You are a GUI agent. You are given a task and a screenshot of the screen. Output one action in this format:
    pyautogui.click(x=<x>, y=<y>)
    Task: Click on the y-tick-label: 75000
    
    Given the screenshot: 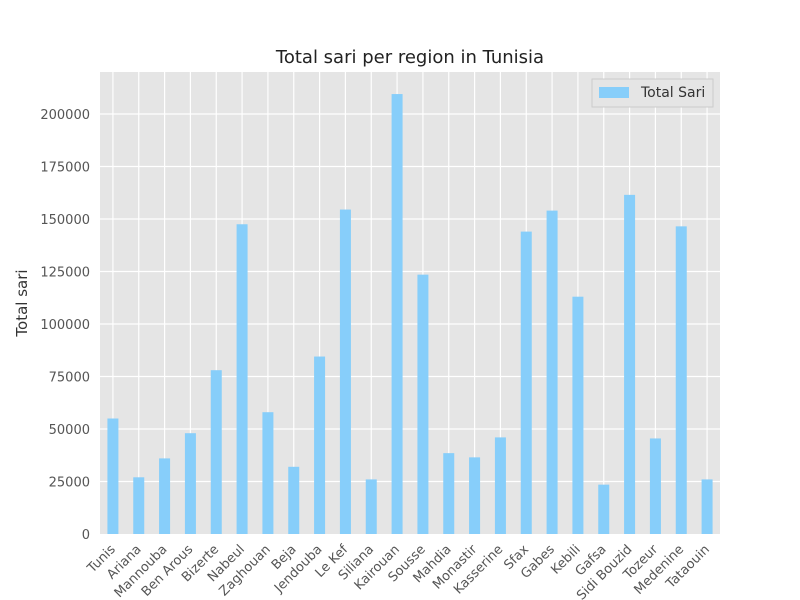 What is the action you would take?
    pyautogui.click(x=69, y=378)
    